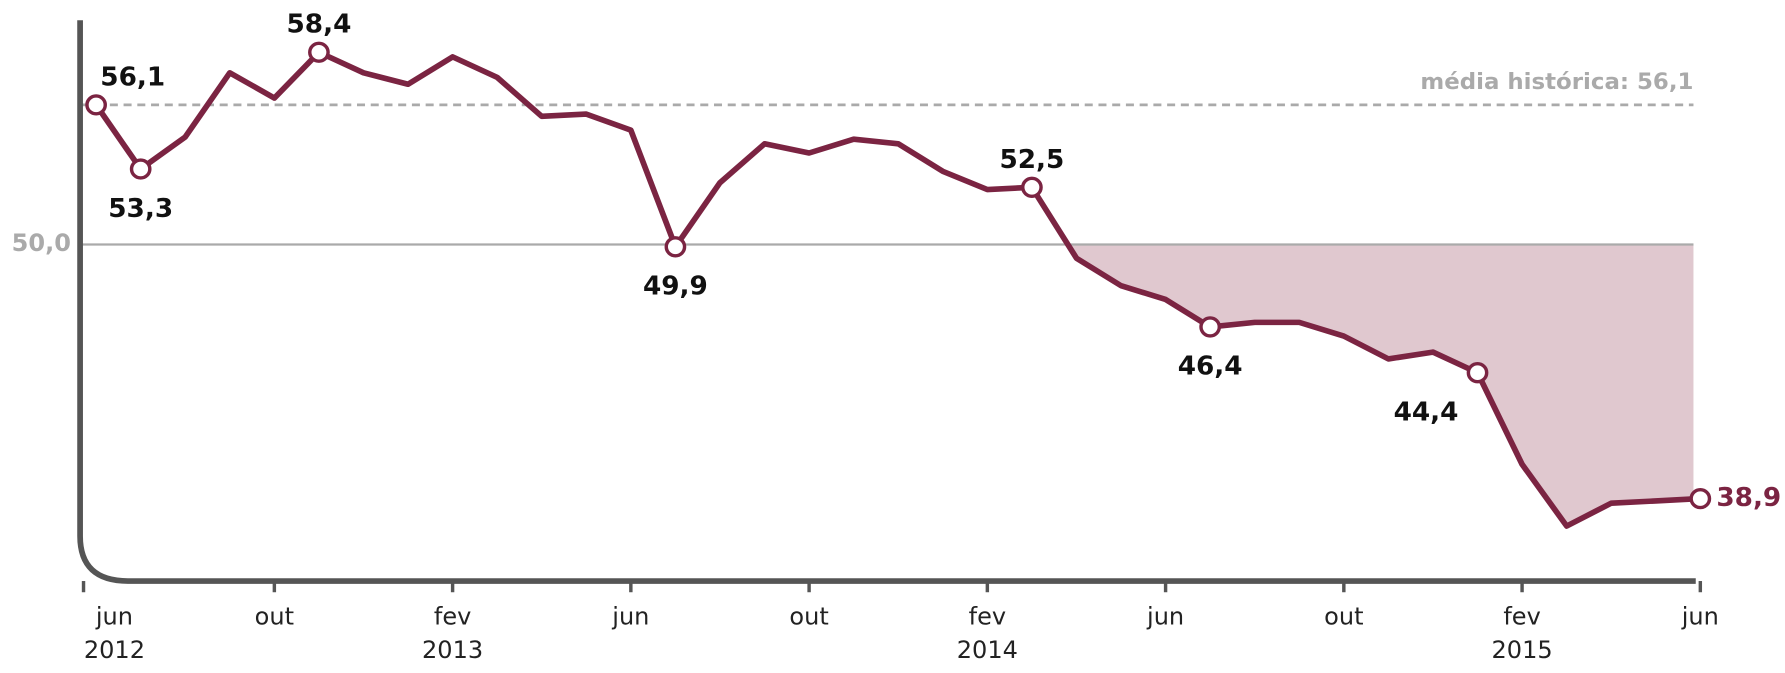 The image size is (1785, 673). Describe the element at coordinates (140, 209) in the screenshot. I see `value-label: 53,3` at that location.